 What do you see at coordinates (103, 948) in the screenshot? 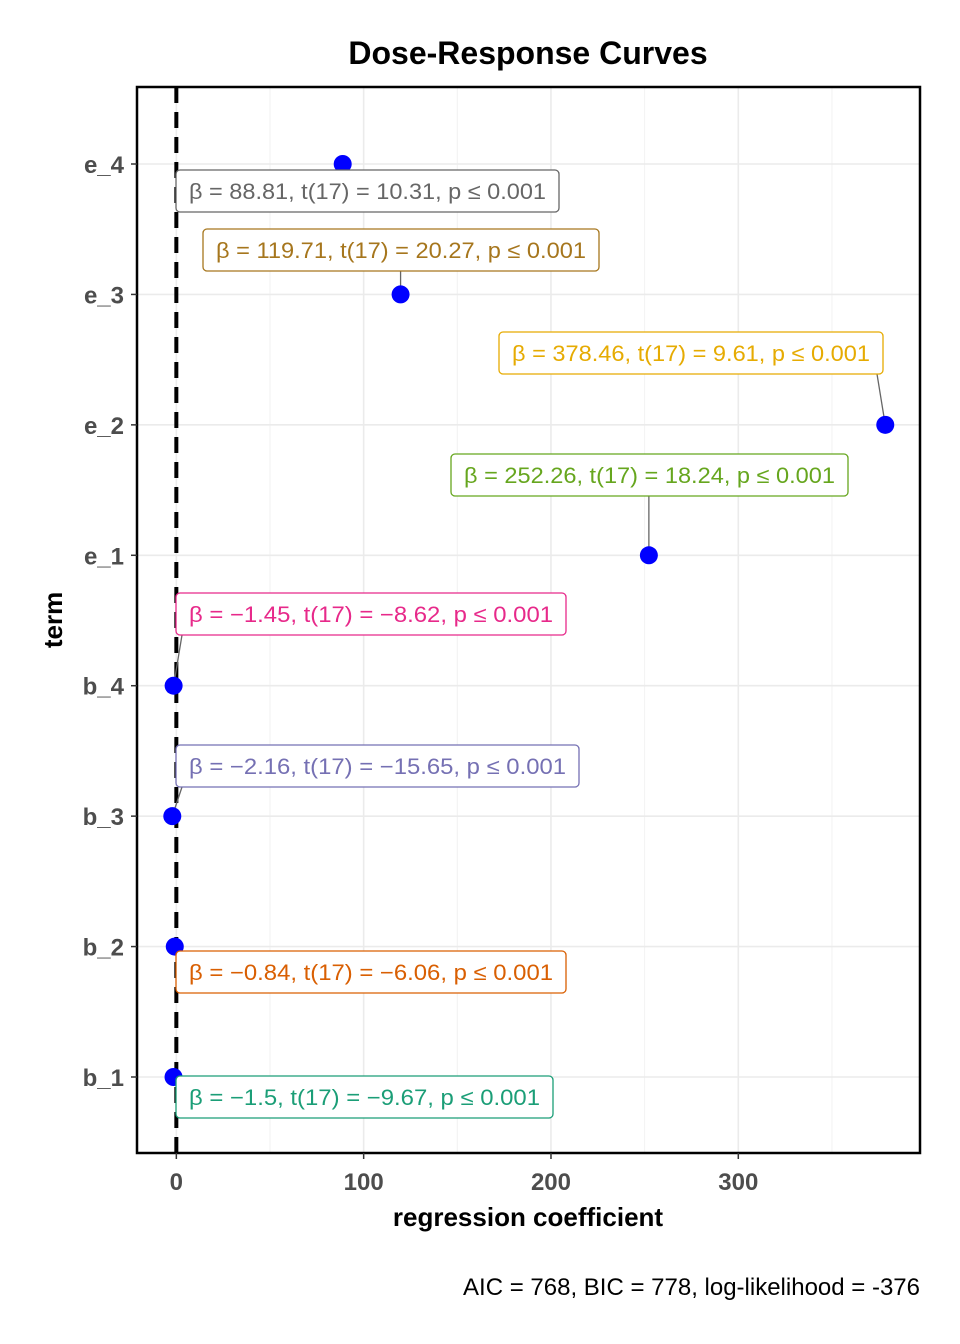
I see `y-tick-label: b_2` at bounding box center [103, 948].